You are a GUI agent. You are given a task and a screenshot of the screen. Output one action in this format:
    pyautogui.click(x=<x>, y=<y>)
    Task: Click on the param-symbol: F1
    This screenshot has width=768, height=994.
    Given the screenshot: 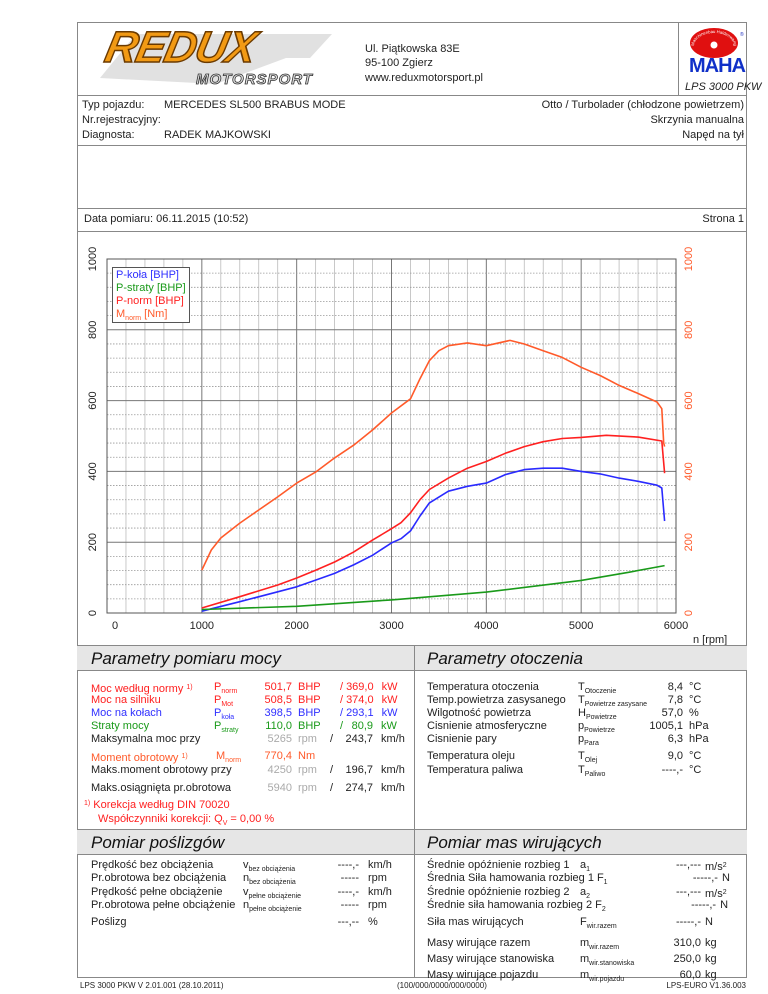 What is the action you would take?
    pyautogui.click(x=602, y=879)
    